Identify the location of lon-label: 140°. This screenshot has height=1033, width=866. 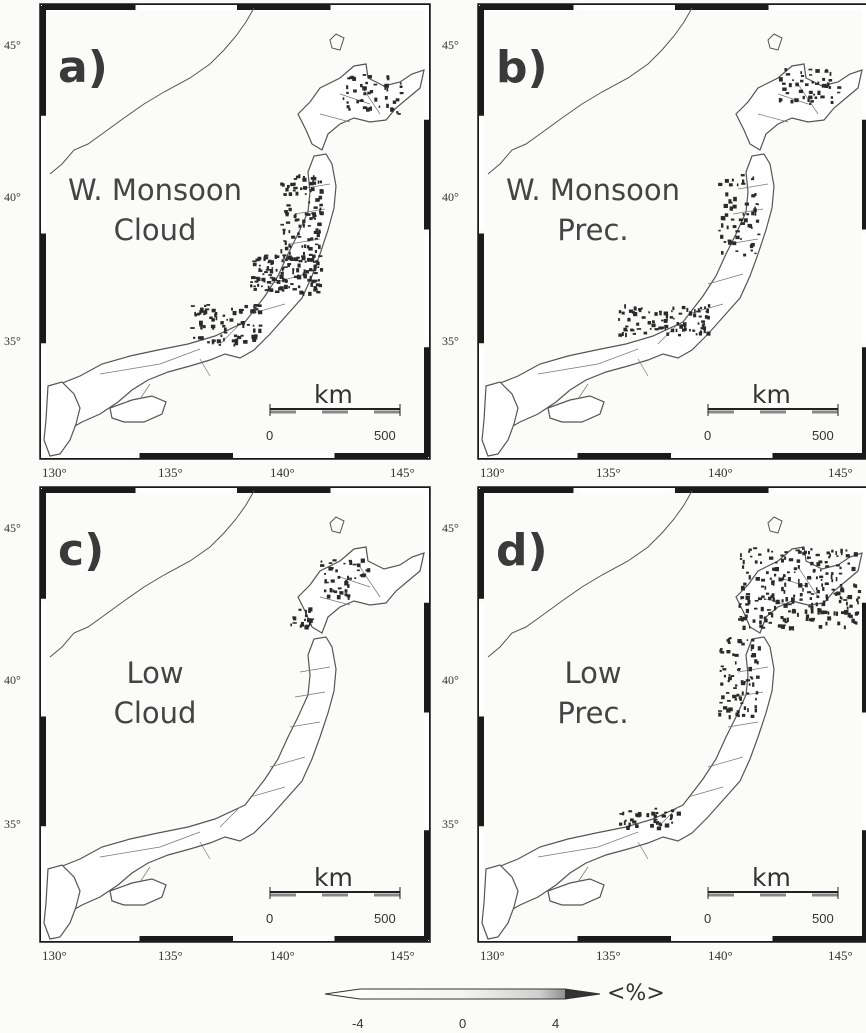
(282, 955).